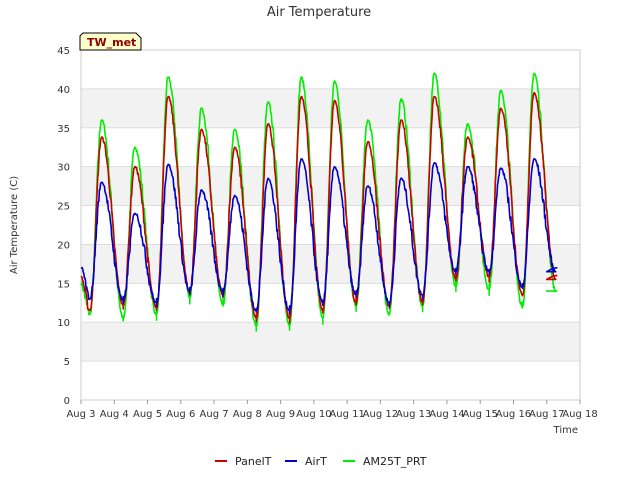  What do you see at coordinates (180, 414) in the screenshot?
I see `x-tick-label: Aug 6` at bounding box center [180, 414].